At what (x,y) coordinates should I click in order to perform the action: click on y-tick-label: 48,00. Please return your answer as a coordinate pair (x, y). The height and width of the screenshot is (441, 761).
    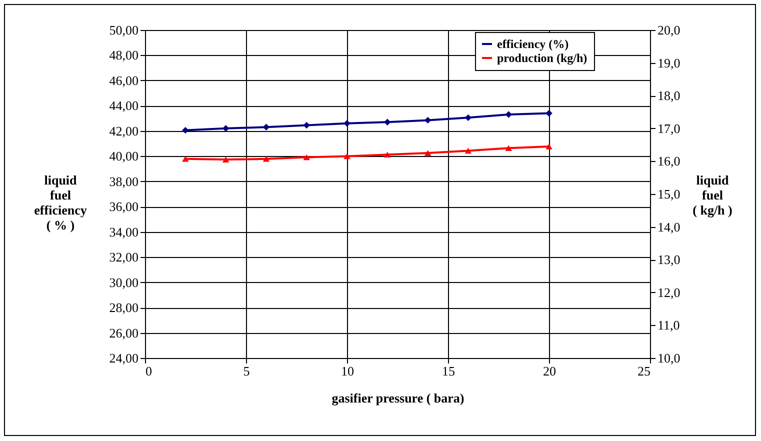
    Looking at the image, I should click on (123, 55).